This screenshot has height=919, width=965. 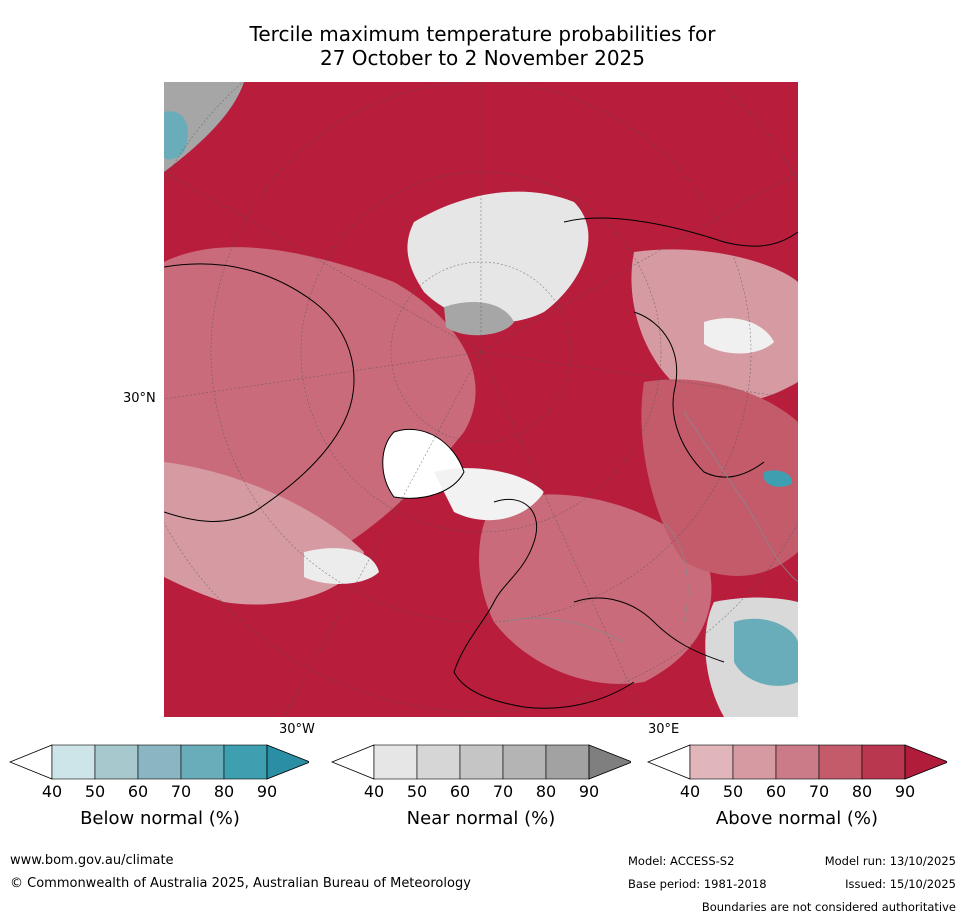 I want to click on below-normal-middle-east, so click(x=766, y=652).